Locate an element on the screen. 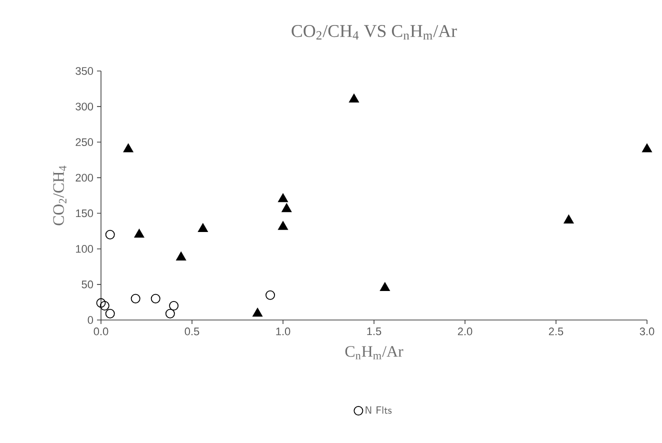 This screenshot has width=662, height=443. x-axis-title: C$_{n}$H$_{m}$/Ar is located at coordinates (374, 353).